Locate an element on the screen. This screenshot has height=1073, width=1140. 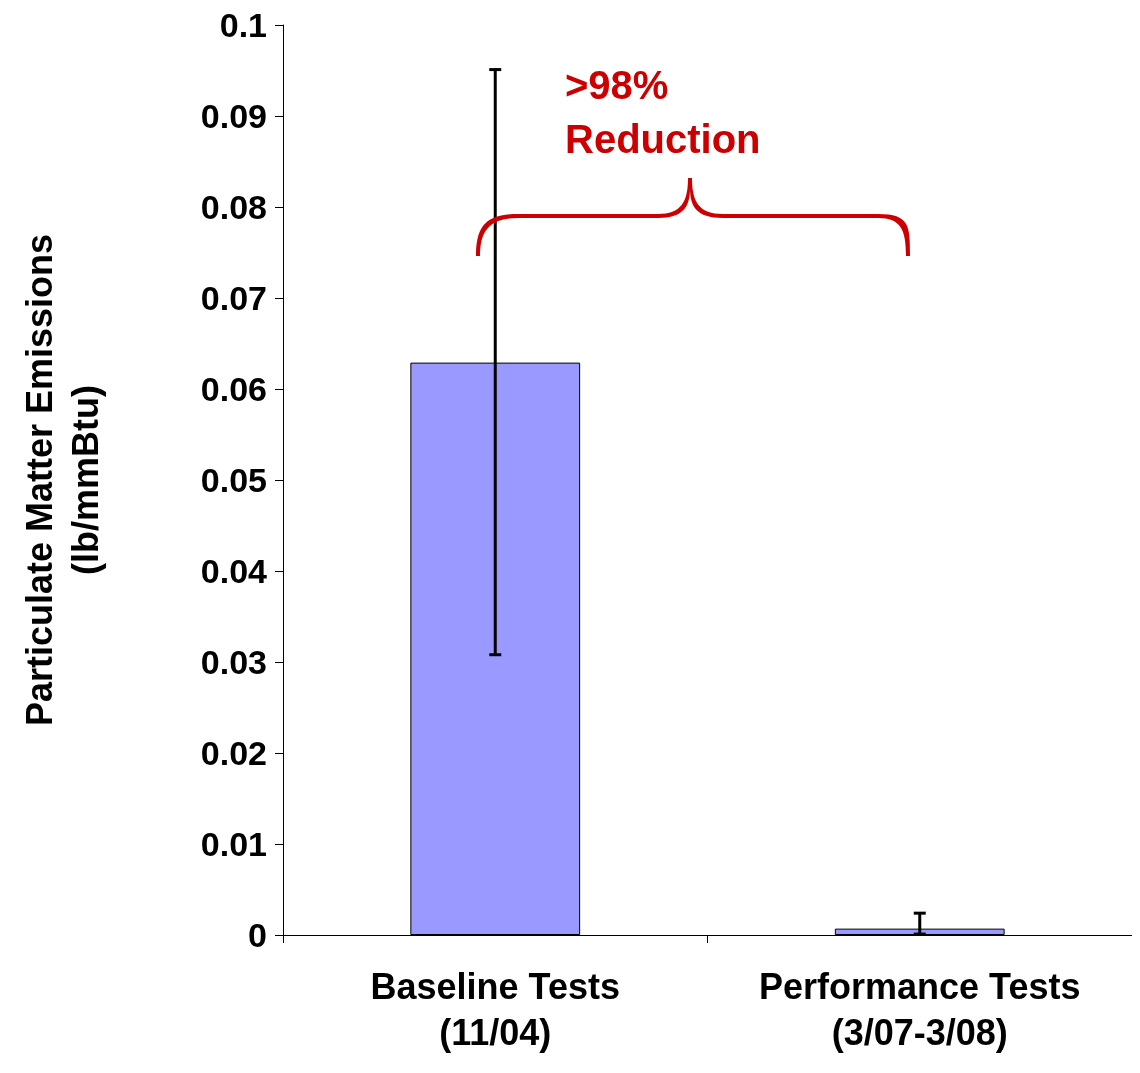
y-tick-label: 0.02 is located at coordinates (233, 753).